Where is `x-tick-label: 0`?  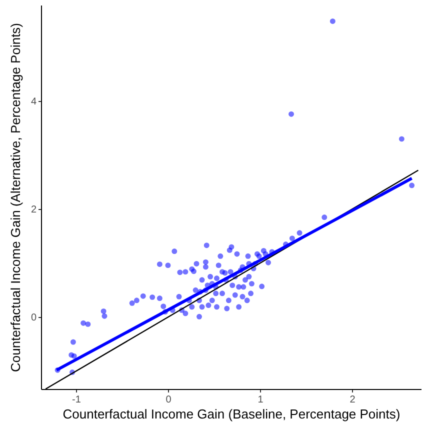
x-tick-label: 0 is located at coordinates (169, 400).